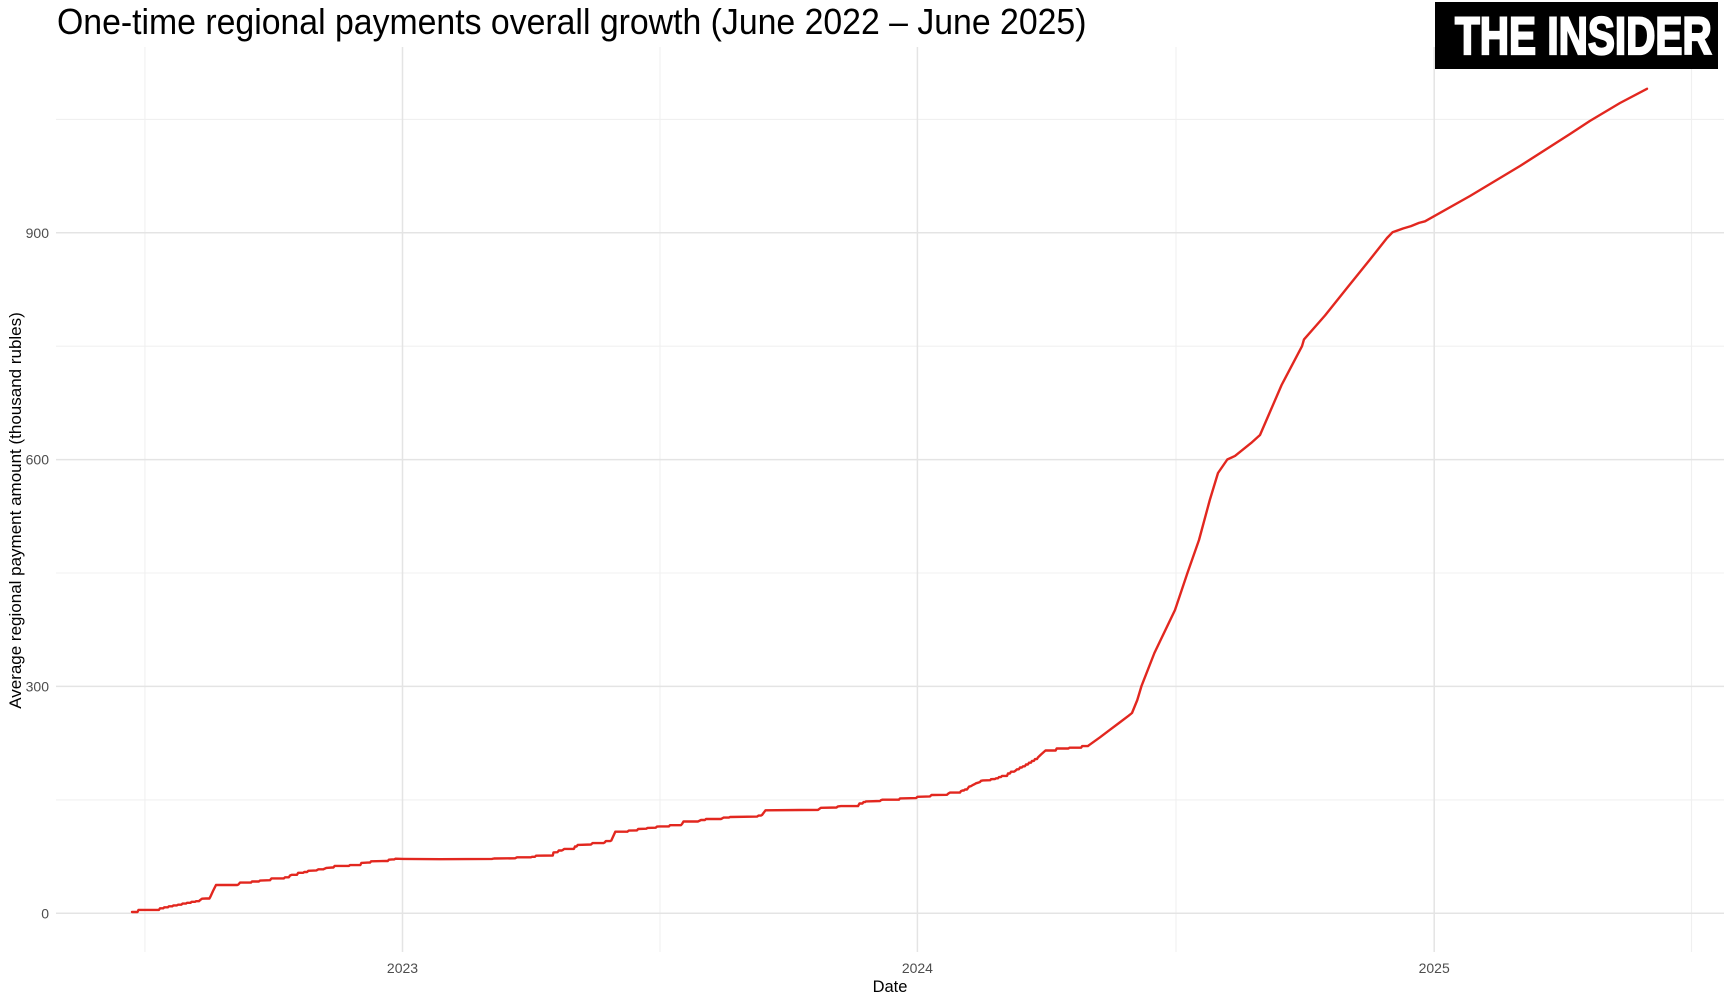 The width and height of the screenshot is (1732, 1003). What do you see at coordinates (45, 913) in the screenshot?
I see `svg-text: 0` at bounding box center [45, 913].